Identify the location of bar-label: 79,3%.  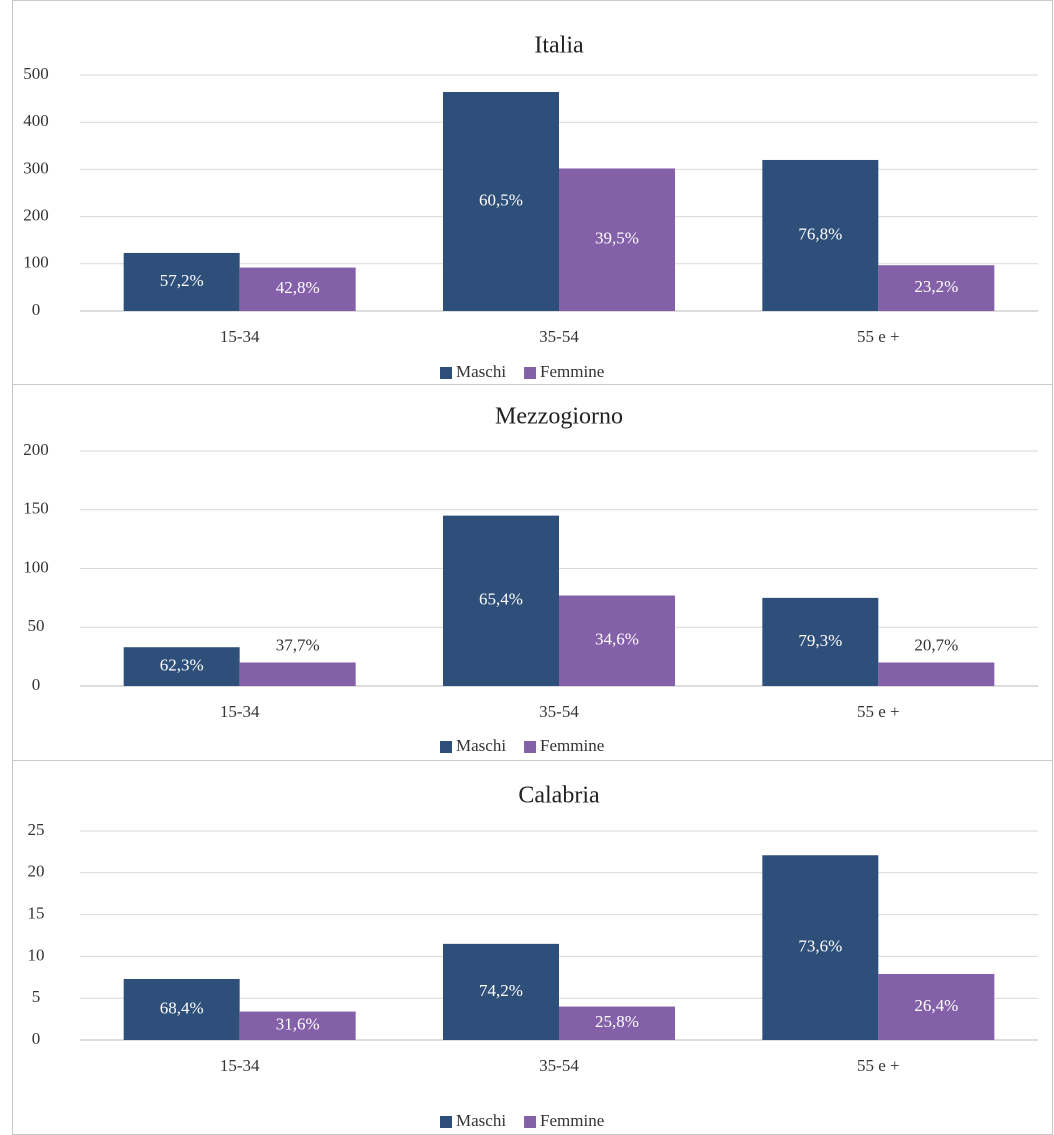
(820, 640).